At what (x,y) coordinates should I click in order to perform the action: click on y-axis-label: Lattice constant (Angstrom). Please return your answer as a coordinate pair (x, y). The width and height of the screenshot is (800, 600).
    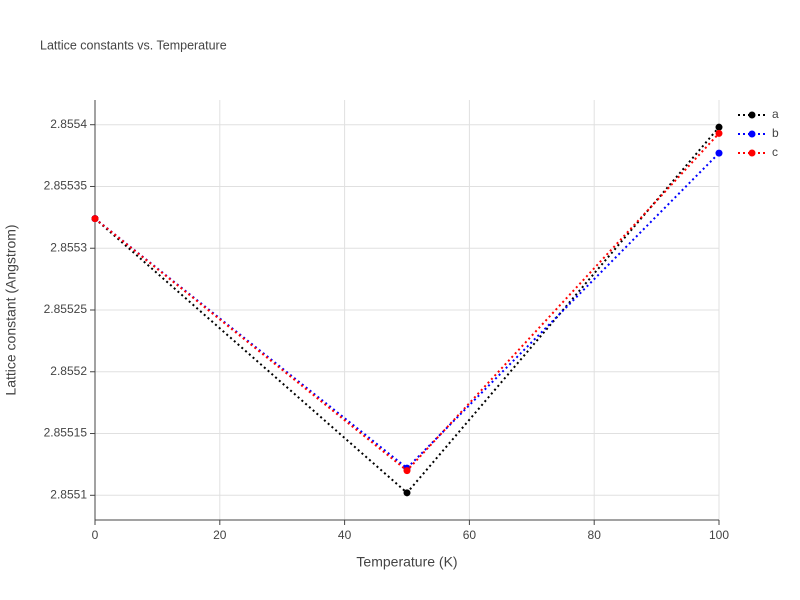
    Looking at the image, I should click on (11, 309).